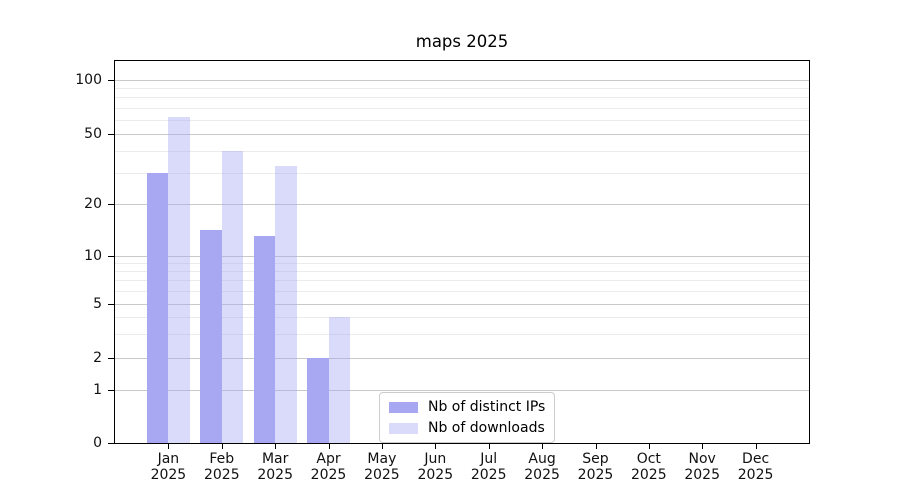  I want to click on legend: Nb of distinct IPs Nb of downloads, so click(467, 417).